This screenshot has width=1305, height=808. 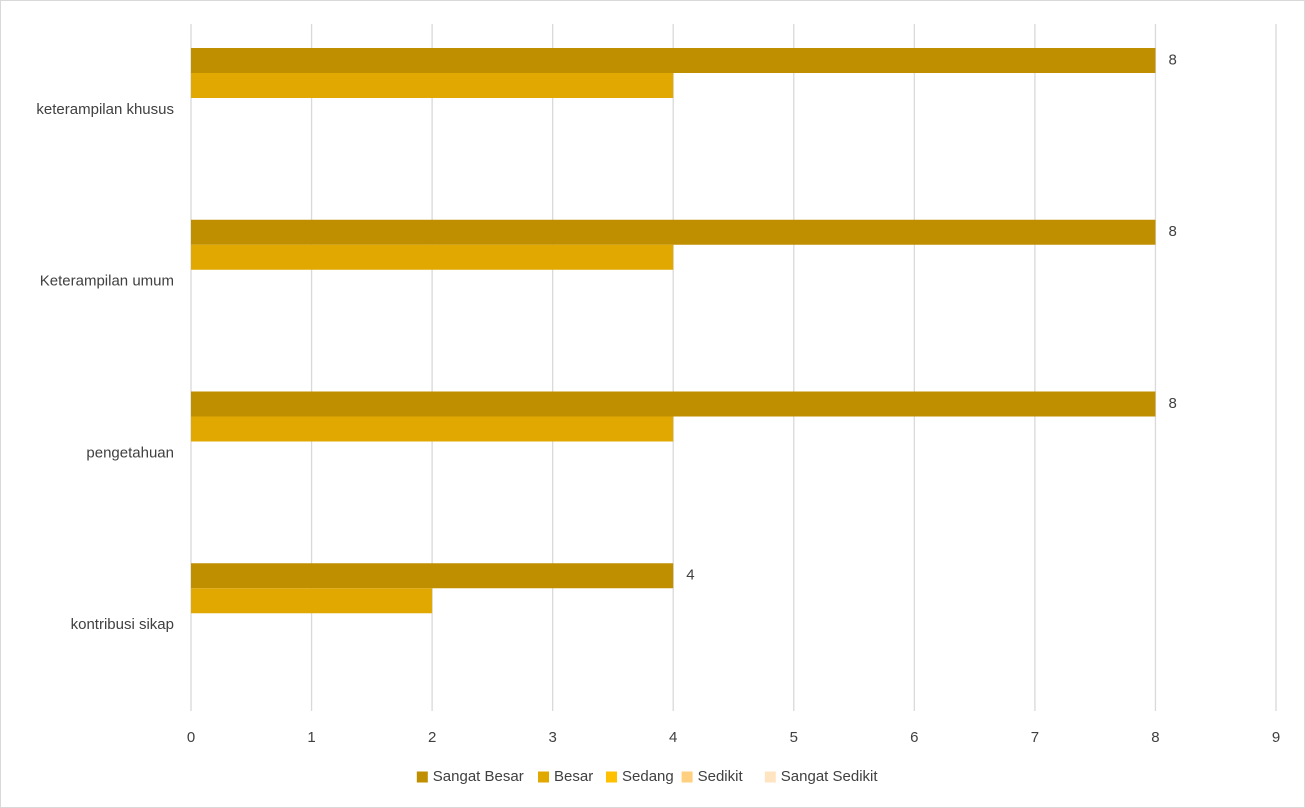 I want to click on x-tick-label: 3, so click(x=552, y=737).